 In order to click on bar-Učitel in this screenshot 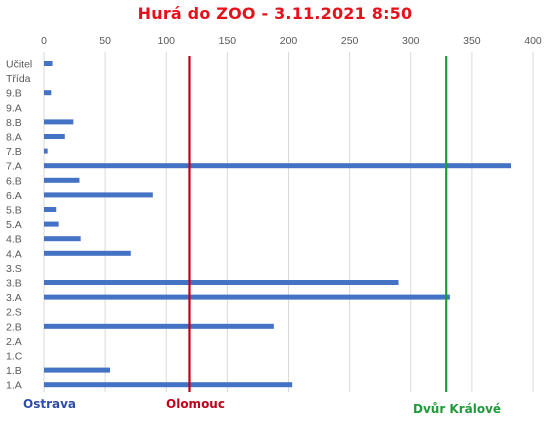, I will do `click(48, 63)`.